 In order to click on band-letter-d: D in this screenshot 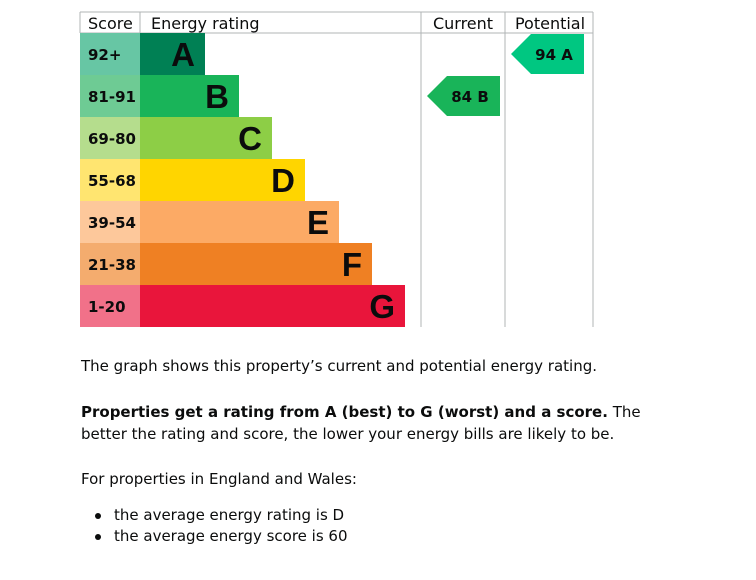, I will do `click(283, 180)`.